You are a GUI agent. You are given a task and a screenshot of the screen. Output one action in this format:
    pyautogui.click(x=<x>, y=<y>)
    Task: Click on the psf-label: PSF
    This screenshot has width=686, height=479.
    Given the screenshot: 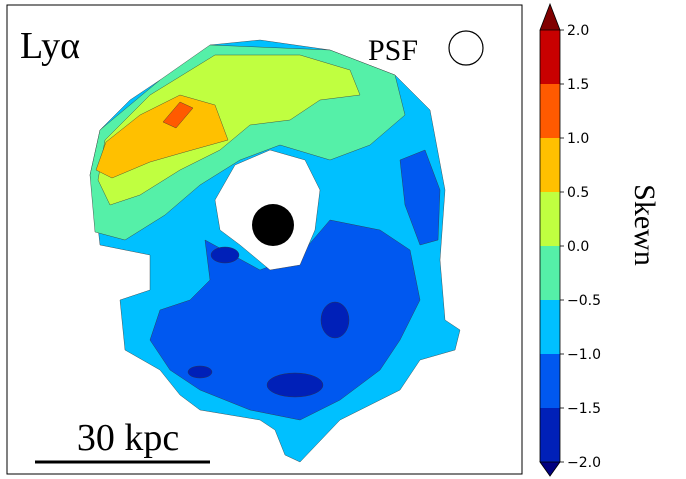 What is the action you would take?
    pyautogui.click(x=393, y=50)
    